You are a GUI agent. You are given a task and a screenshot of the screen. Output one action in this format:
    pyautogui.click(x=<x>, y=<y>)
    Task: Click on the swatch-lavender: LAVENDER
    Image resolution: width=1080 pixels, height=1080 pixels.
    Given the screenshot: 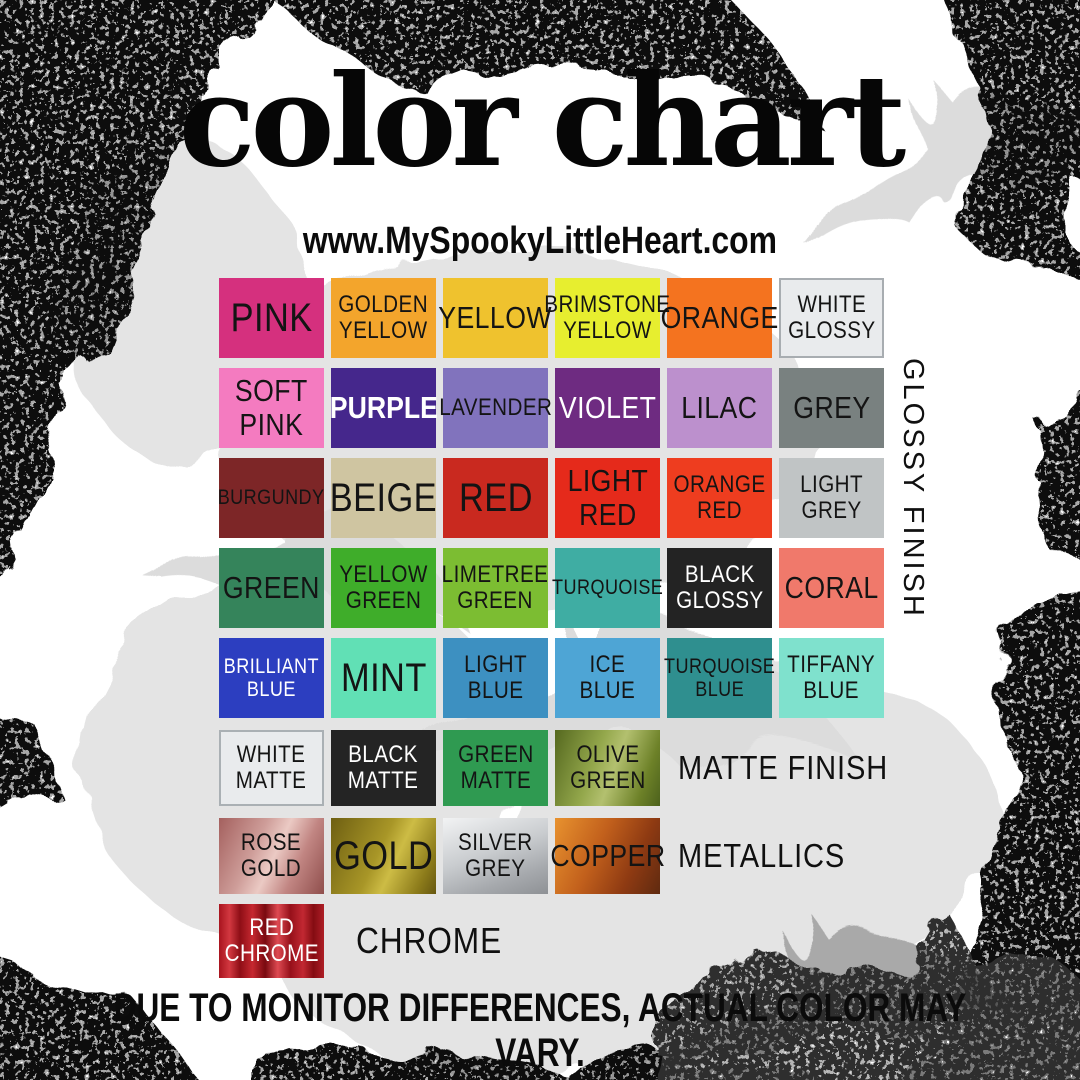 What is the action you would take?
    pyautogui.click(x=495, y=408)
    